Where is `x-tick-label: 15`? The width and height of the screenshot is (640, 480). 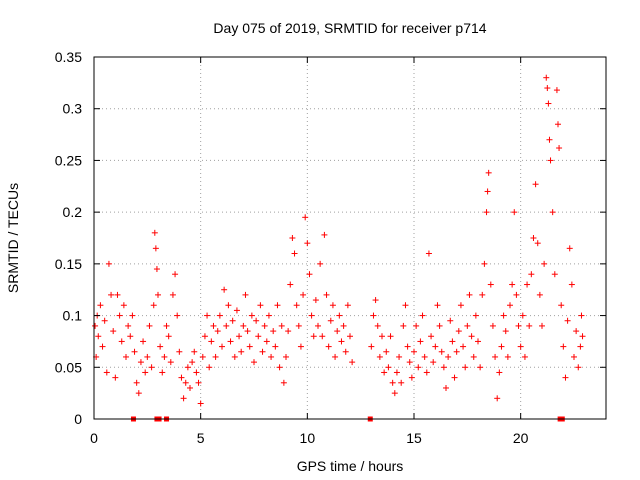 x-tick-label: 15 is located at coordinates (414, 438).